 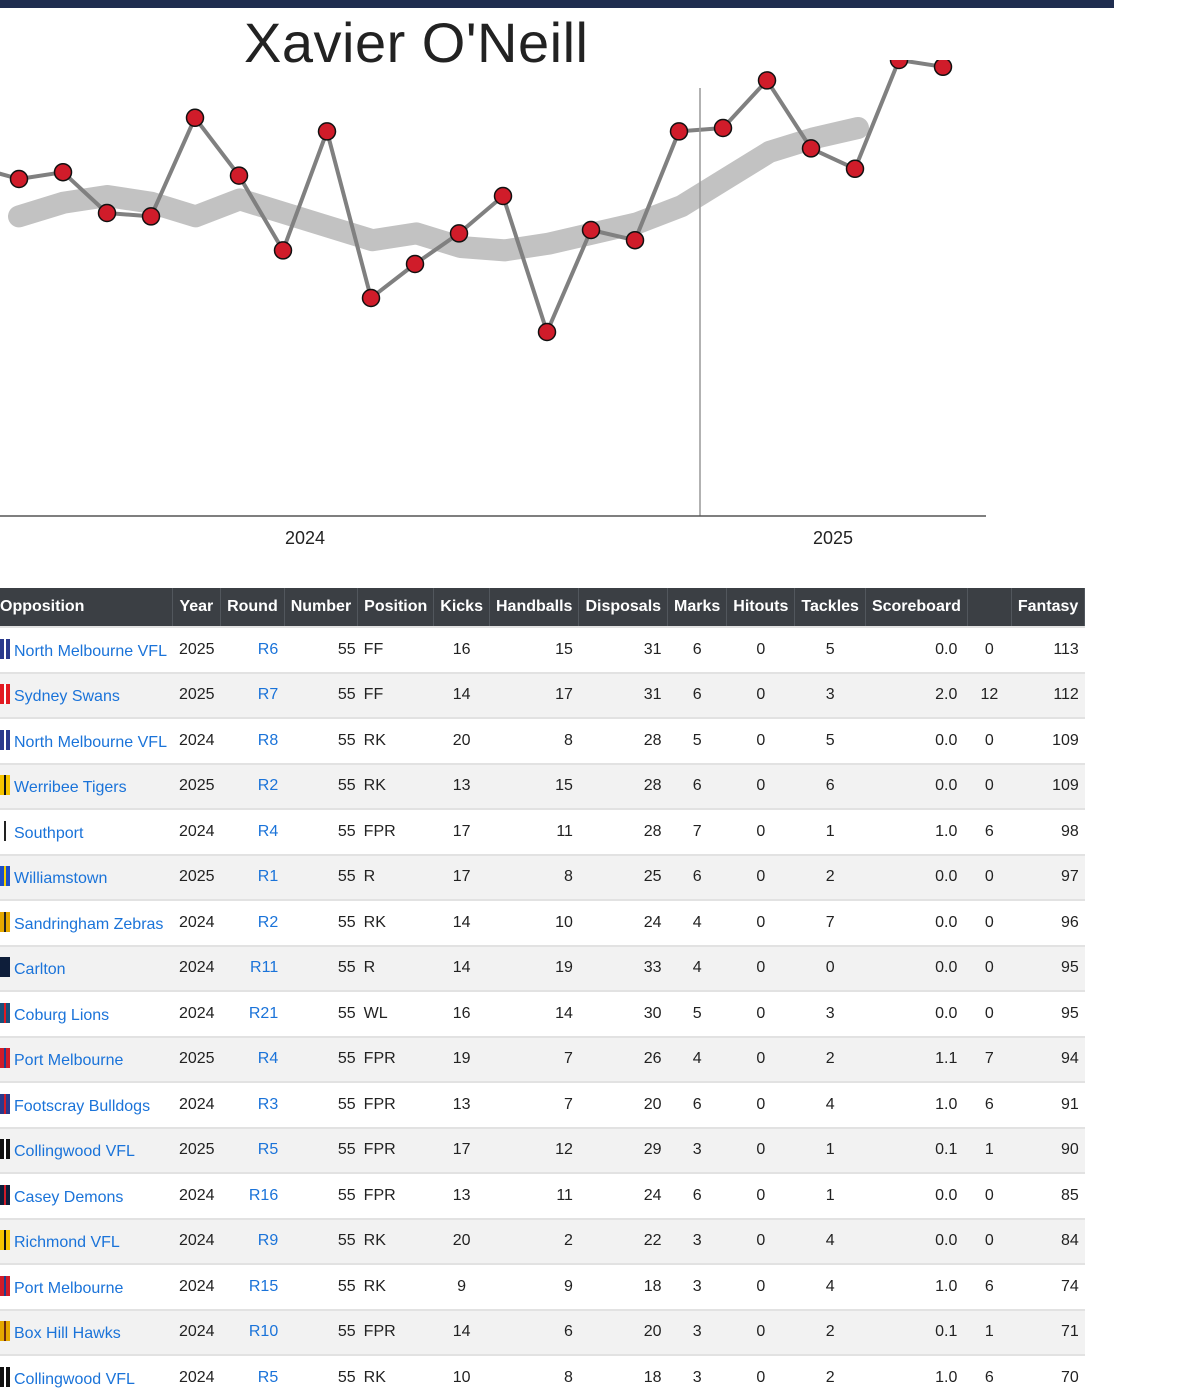 What do you see at coordinates (623, 694) in the screenshot?
I see `cell-disposals: 31` at bounding box center [623, 694].